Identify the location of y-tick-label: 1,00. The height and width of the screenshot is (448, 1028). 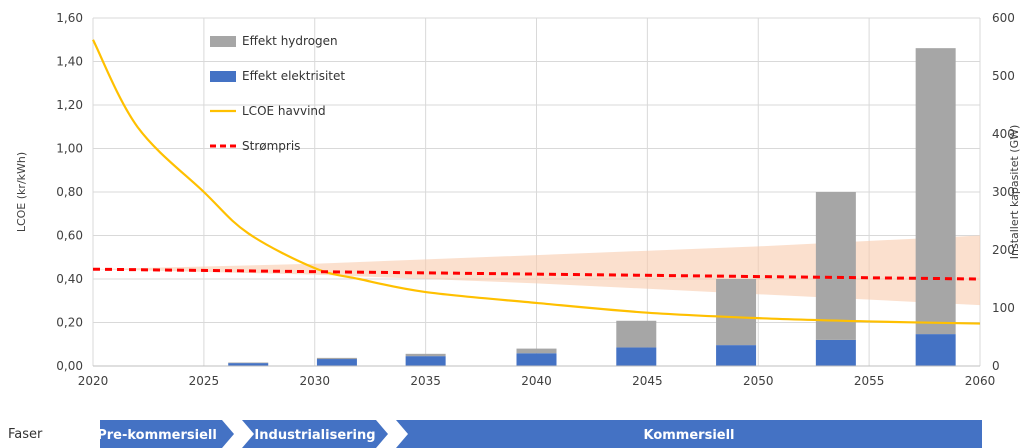
(69, 149).